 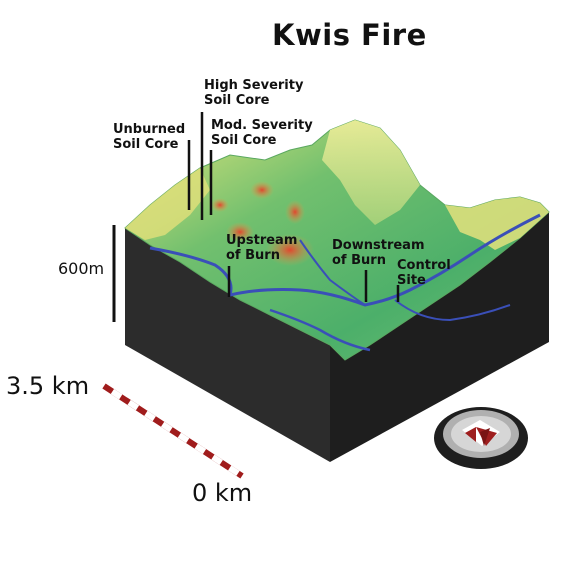 I want to click on diagram-title: Kwis Fire, so click(x=349, y=35).